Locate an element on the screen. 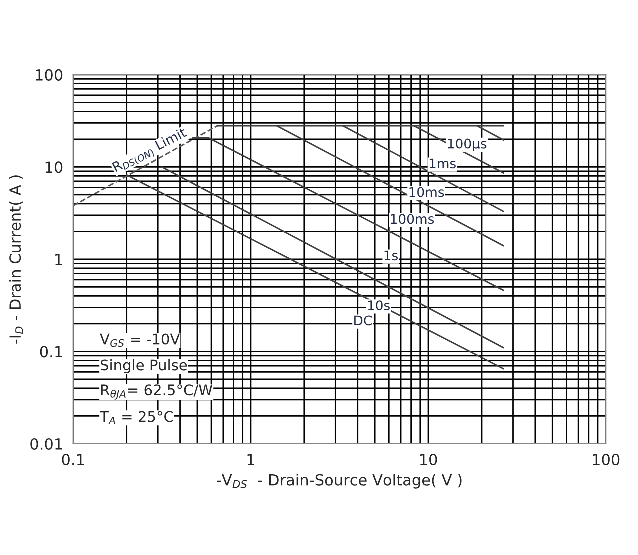  x-axis-title: -V$_{DS}$ - Drain-Source Voltage( V ) is located at coordinates (339, 481).